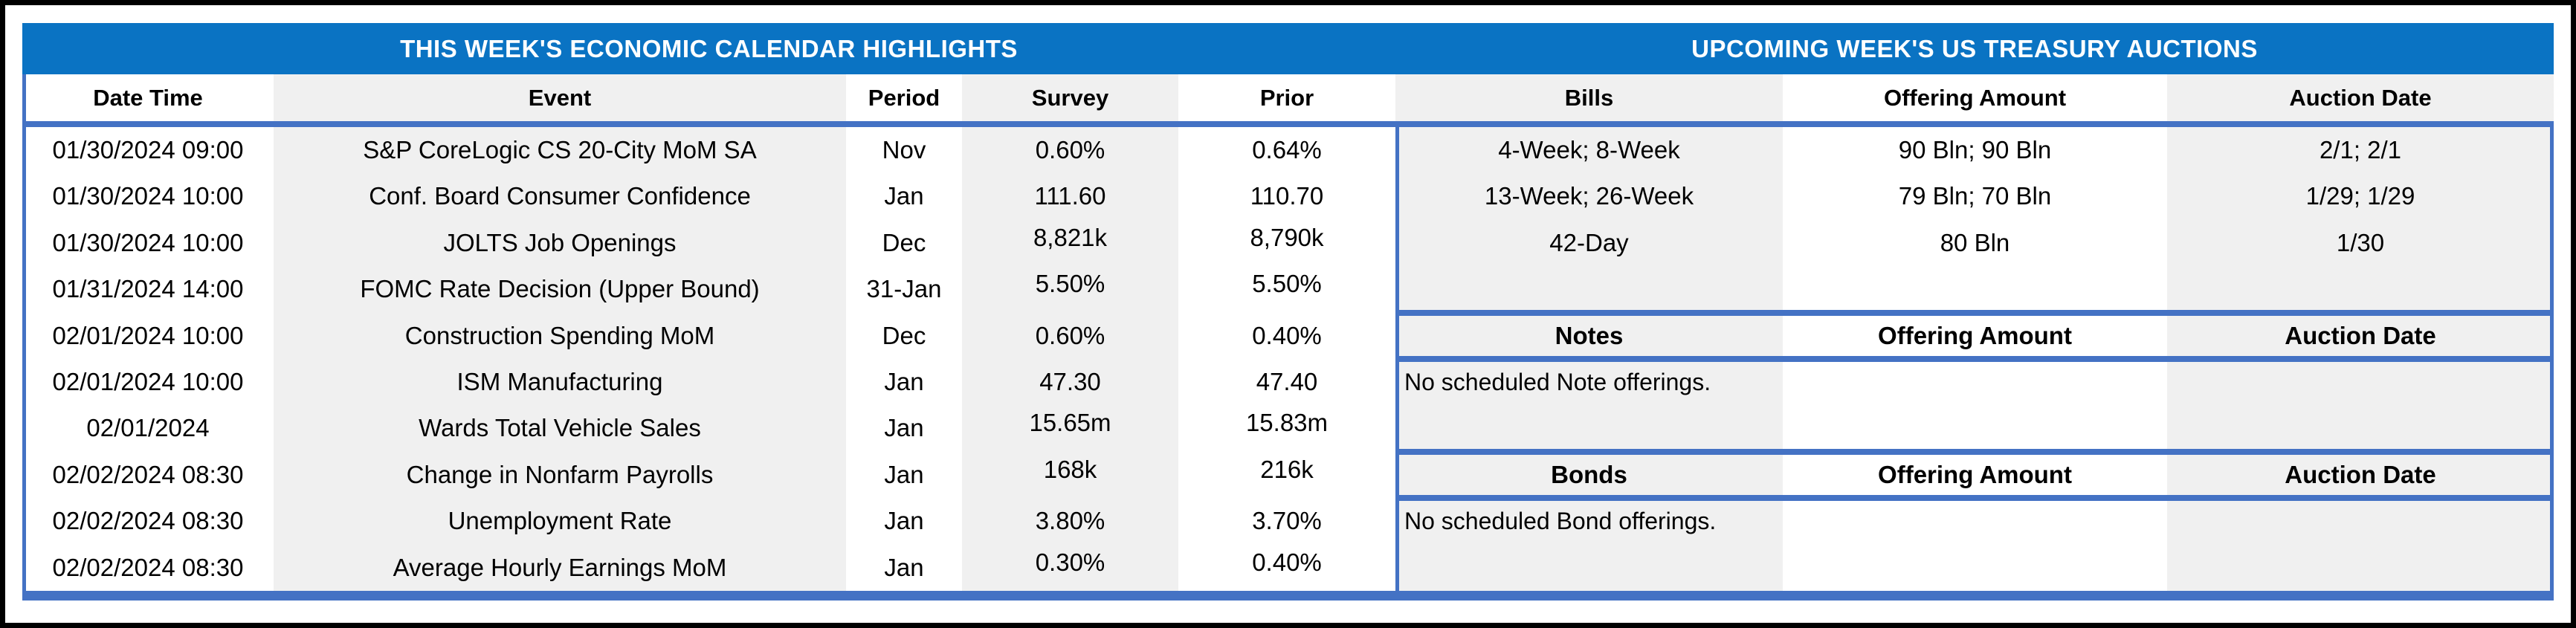  Describe the element at coordinates (1287, 381) in the screenshot. I see `cell-prior: 47.40` at that location.